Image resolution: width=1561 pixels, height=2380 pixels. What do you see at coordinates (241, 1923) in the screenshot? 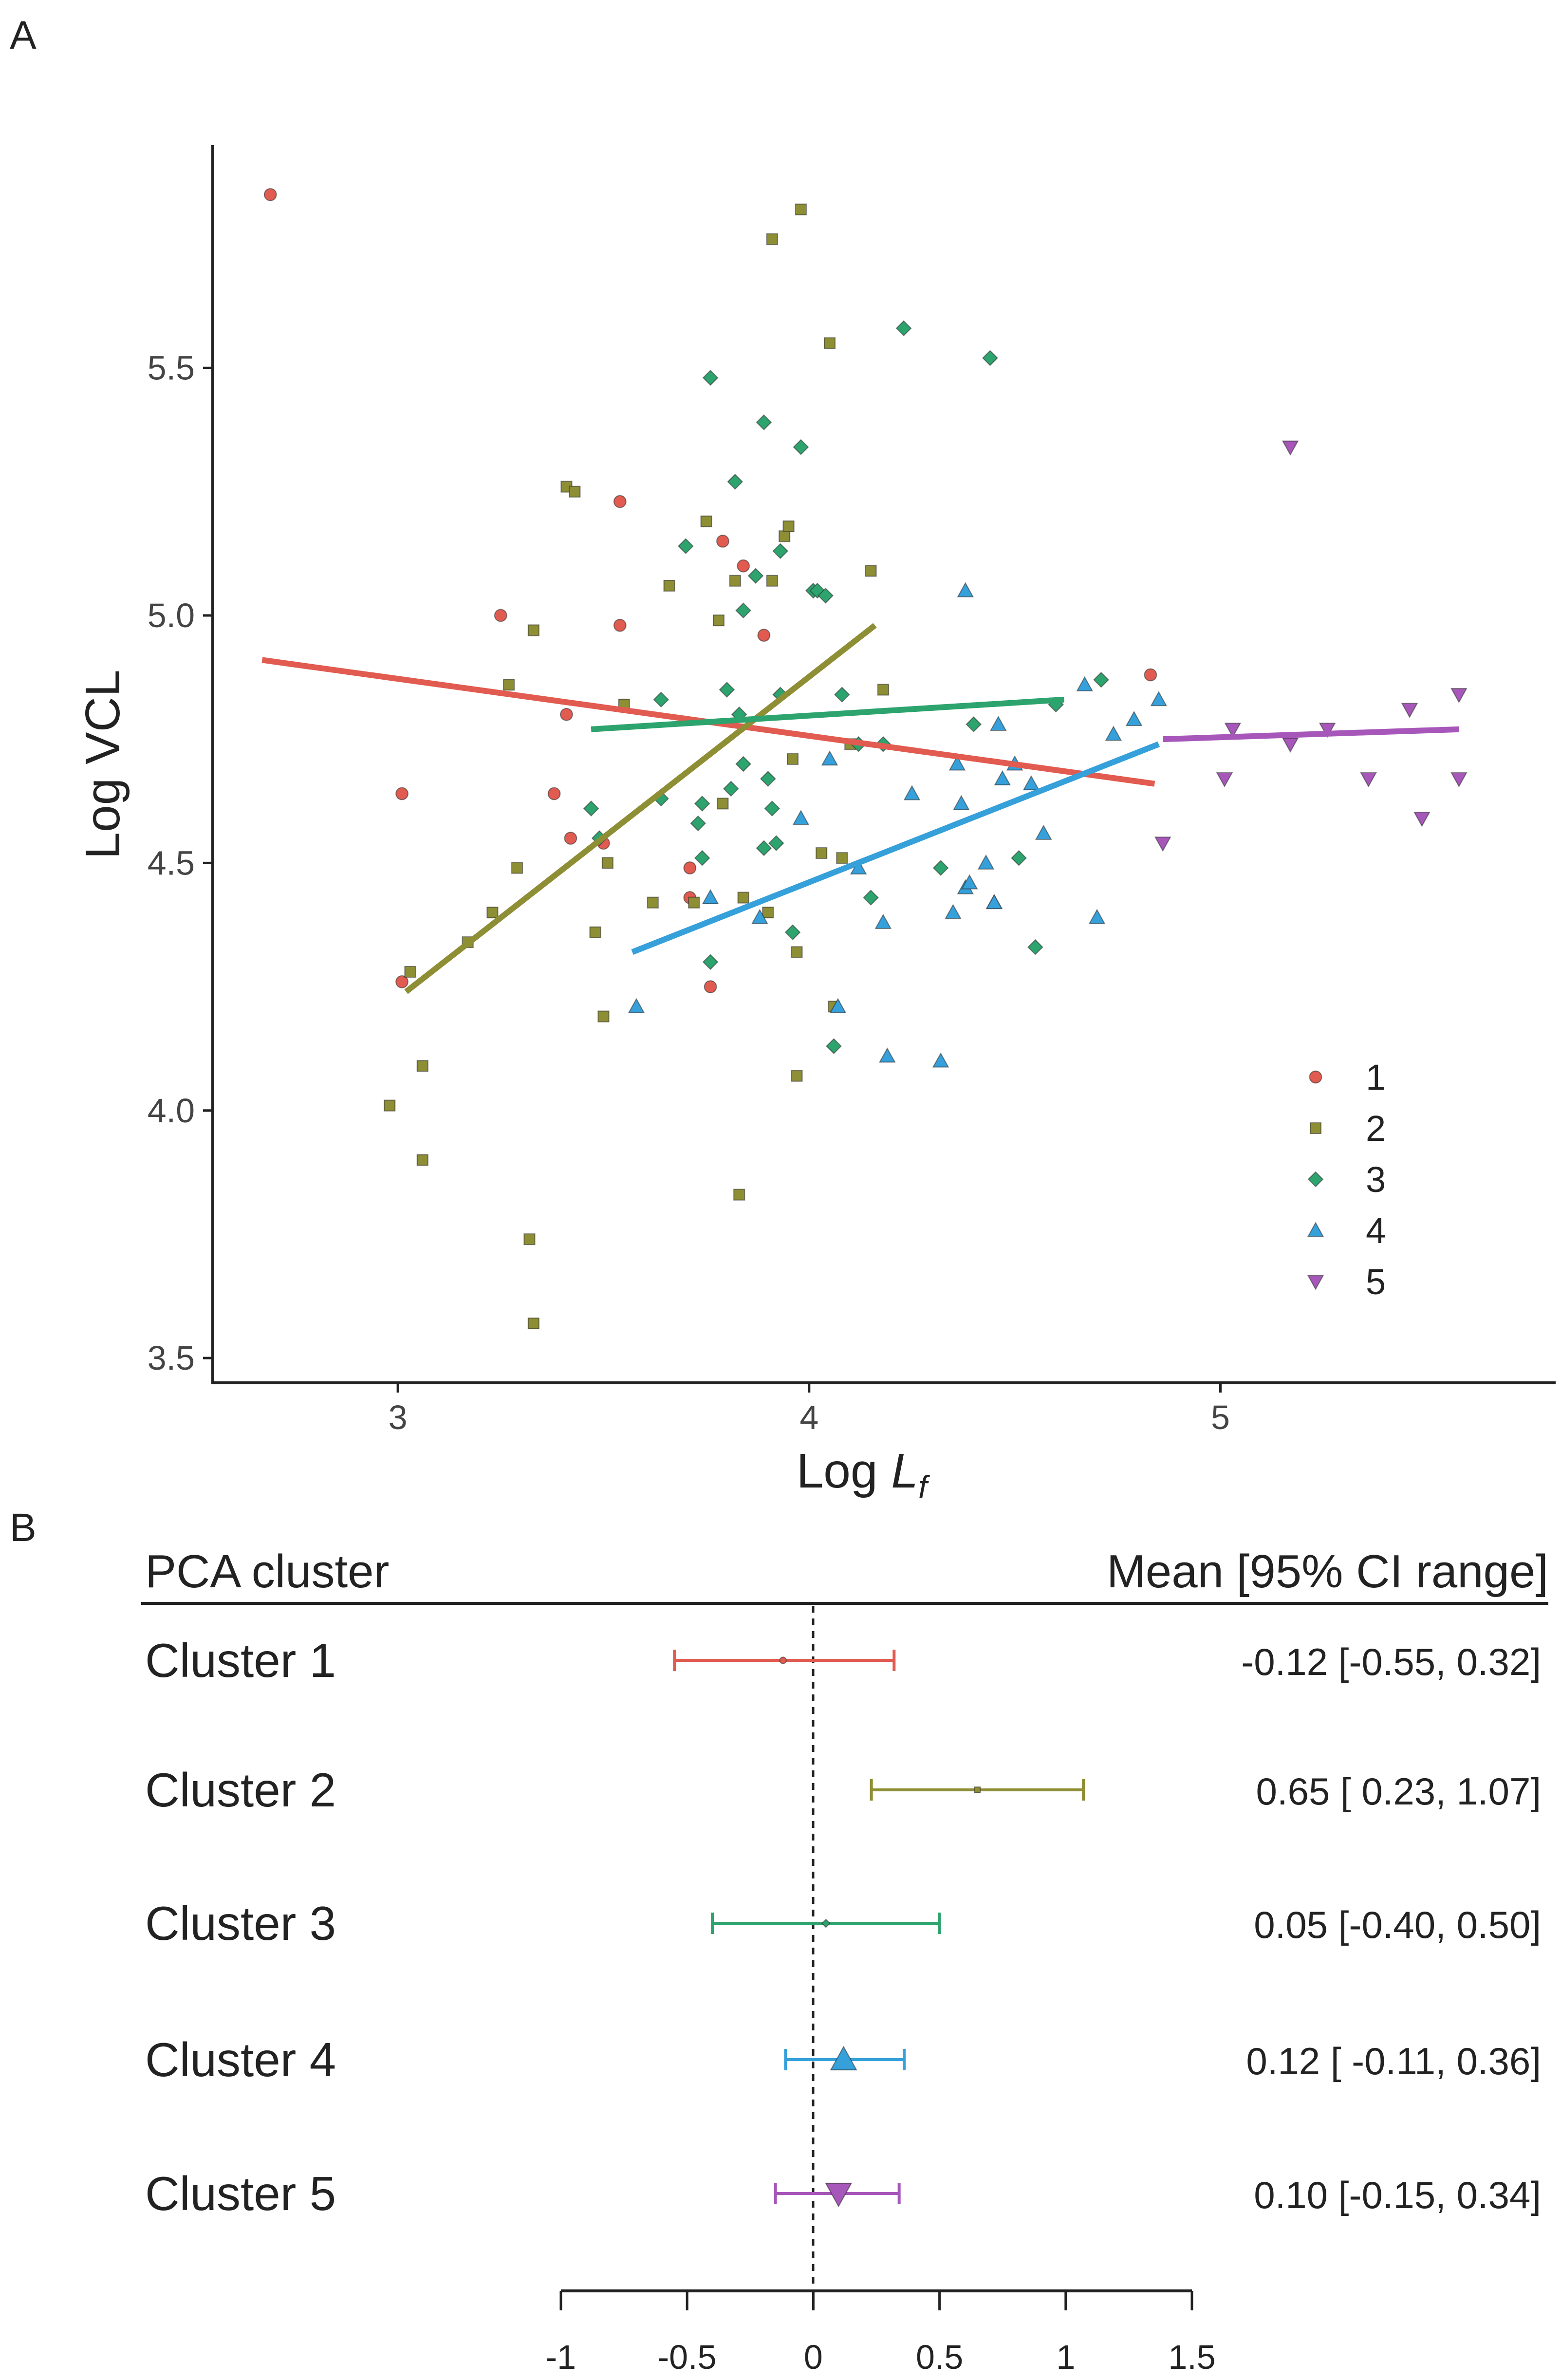
I see `cluster-label: Cluster 3` at bounding box center [241, 1923].